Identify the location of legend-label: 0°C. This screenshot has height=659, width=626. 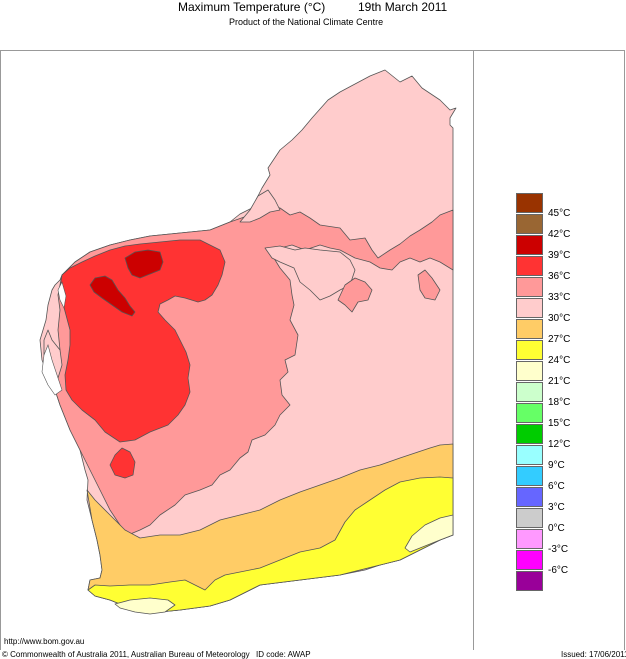
(556, 528).